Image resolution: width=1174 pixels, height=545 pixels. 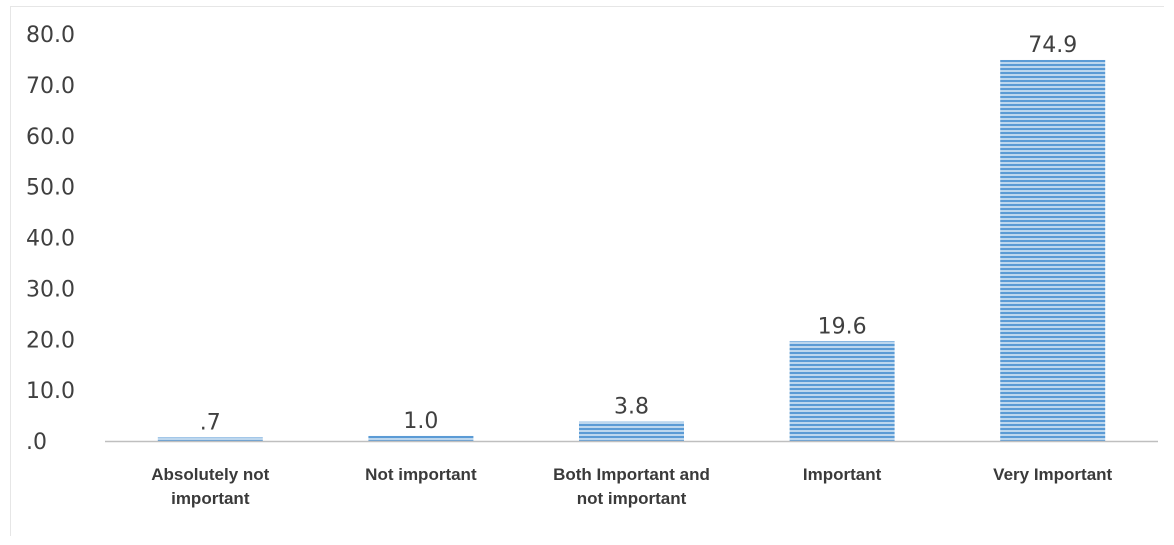 What do you see at coordinates (210, 422) in the screenshot?
I see `value-label: .7` at bounding box center [210, 422].